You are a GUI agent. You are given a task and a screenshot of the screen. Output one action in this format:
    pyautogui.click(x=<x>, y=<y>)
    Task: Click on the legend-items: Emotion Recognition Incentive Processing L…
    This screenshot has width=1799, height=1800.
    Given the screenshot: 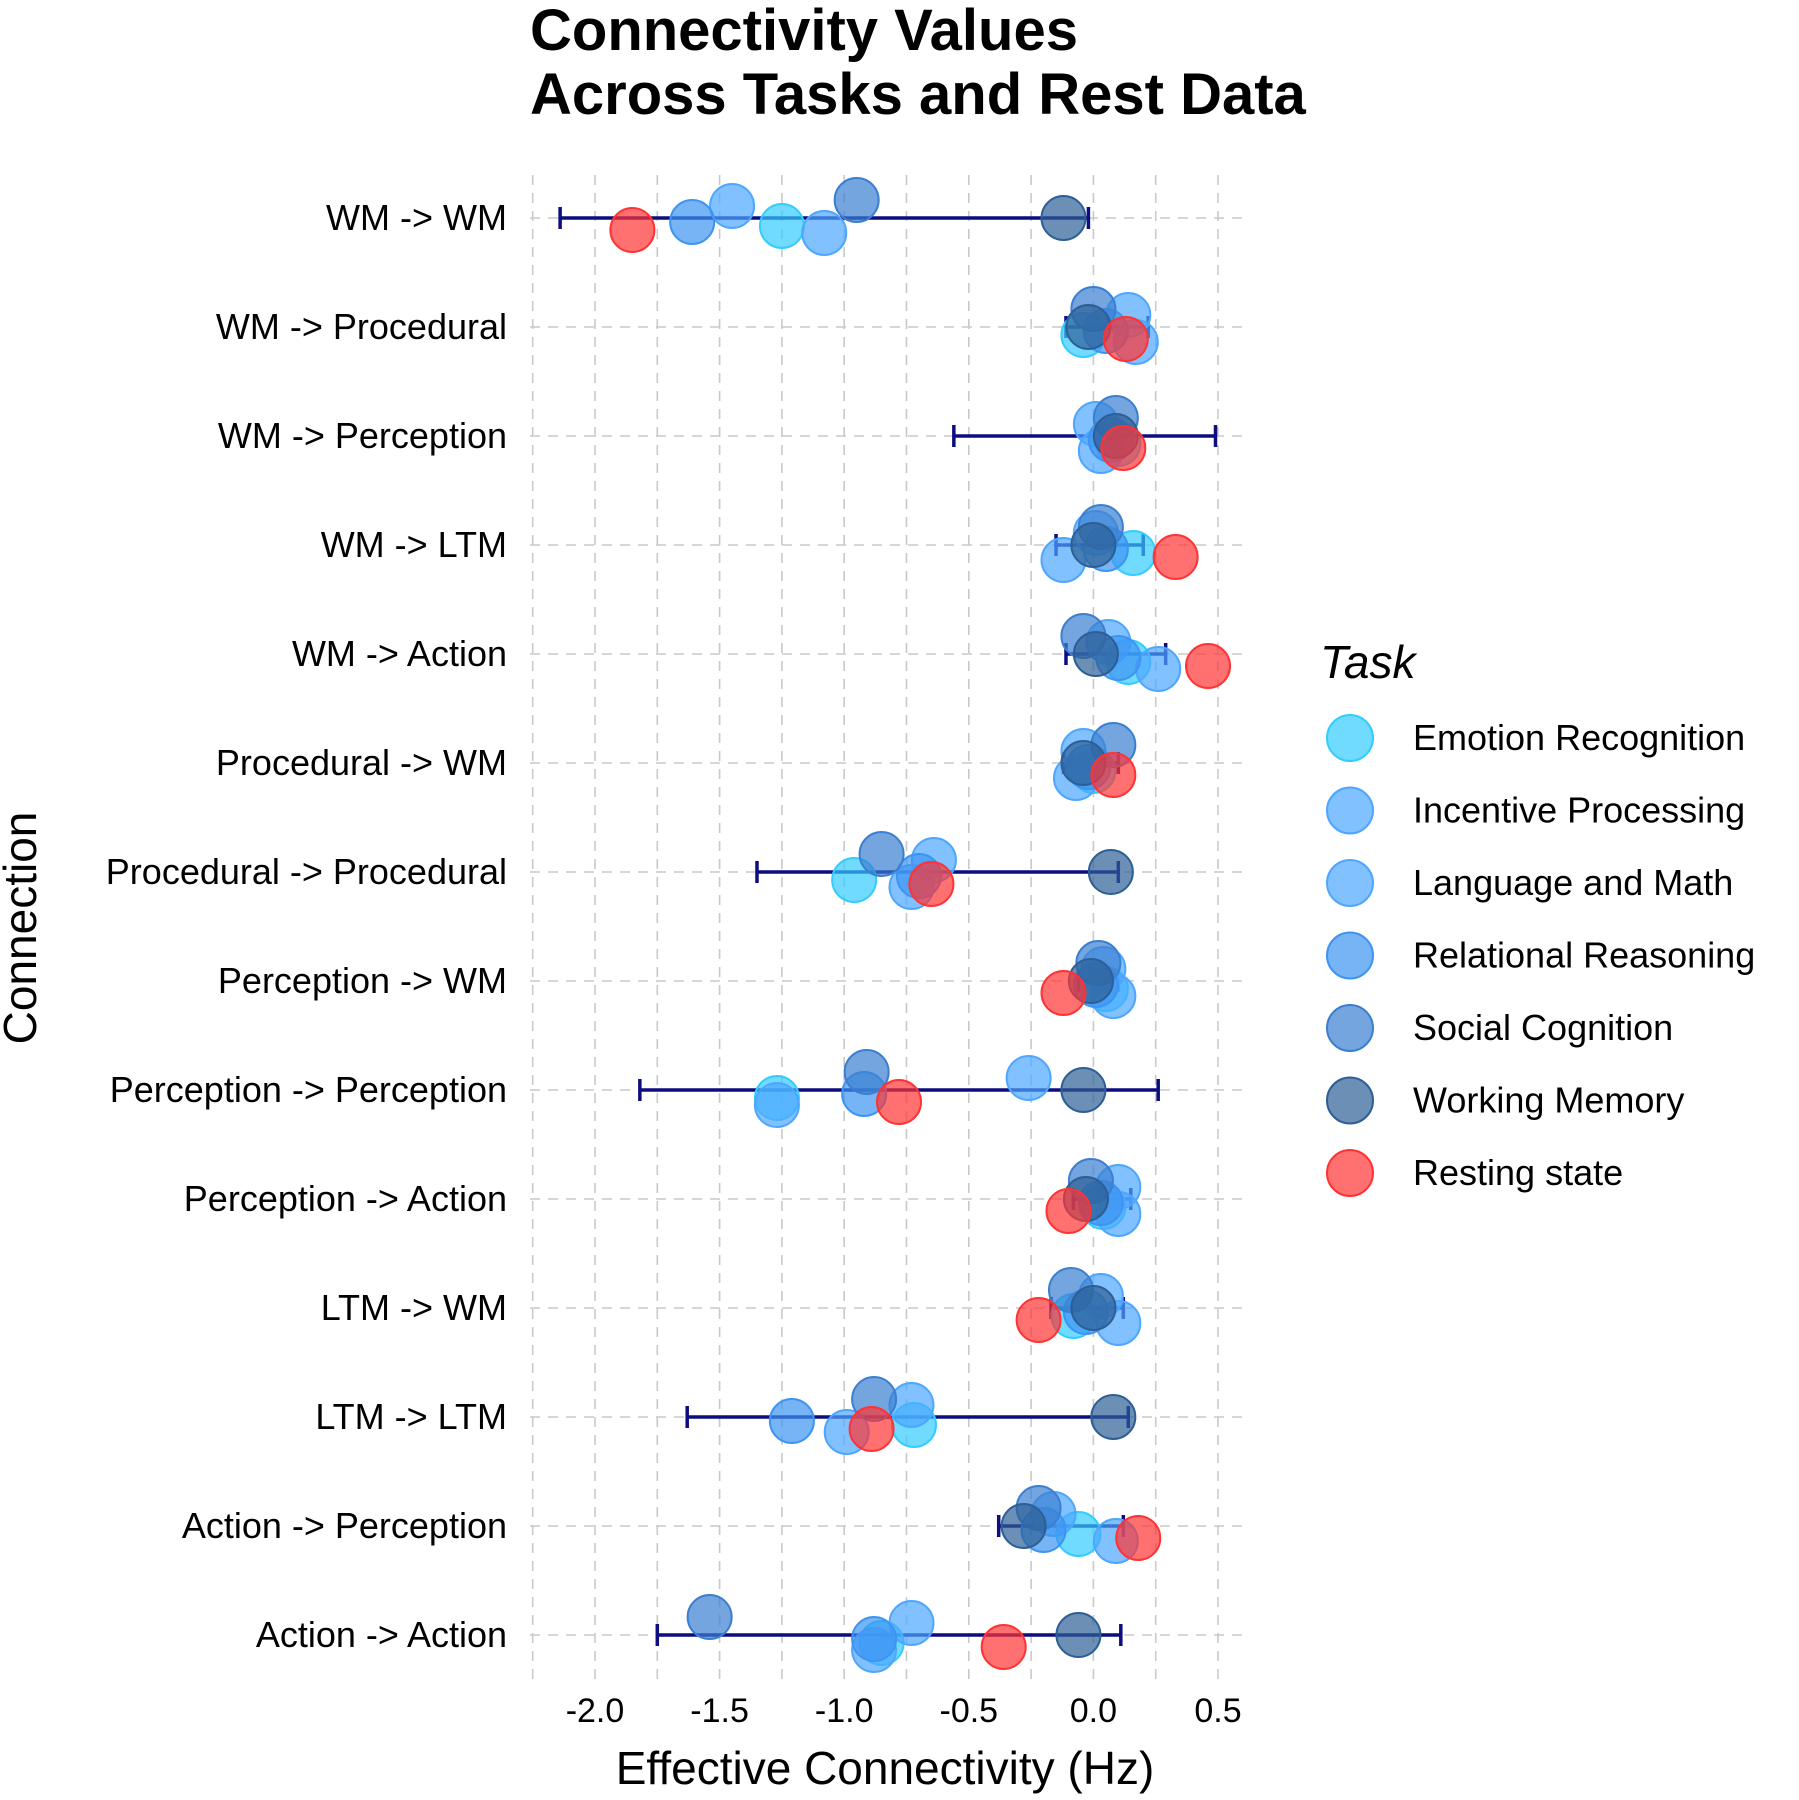 What is the action you would take?
    pyautogui.click(x=1540, y=955)
    